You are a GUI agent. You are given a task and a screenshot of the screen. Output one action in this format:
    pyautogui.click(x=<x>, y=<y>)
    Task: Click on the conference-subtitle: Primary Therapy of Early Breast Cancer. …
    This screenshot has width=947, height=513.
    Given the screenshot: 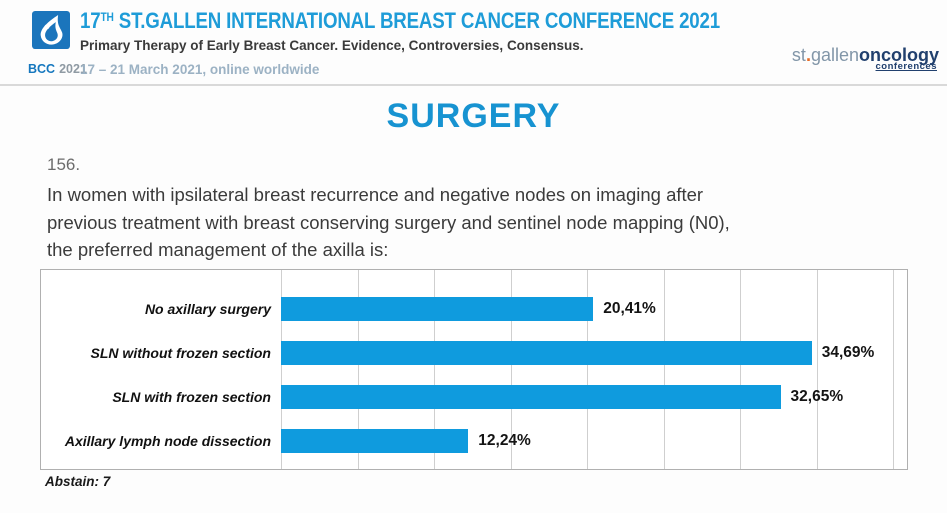 What is the action you would take?
    pyautogui.click(x=332, y=45)
    